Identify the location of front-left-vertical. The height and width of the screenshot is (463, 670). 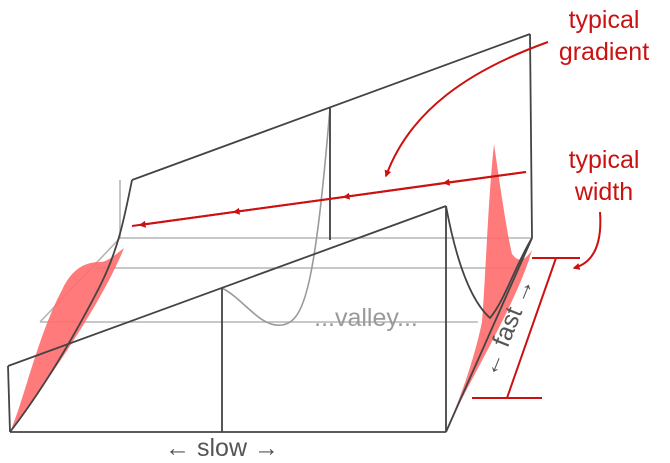
(9, 399).